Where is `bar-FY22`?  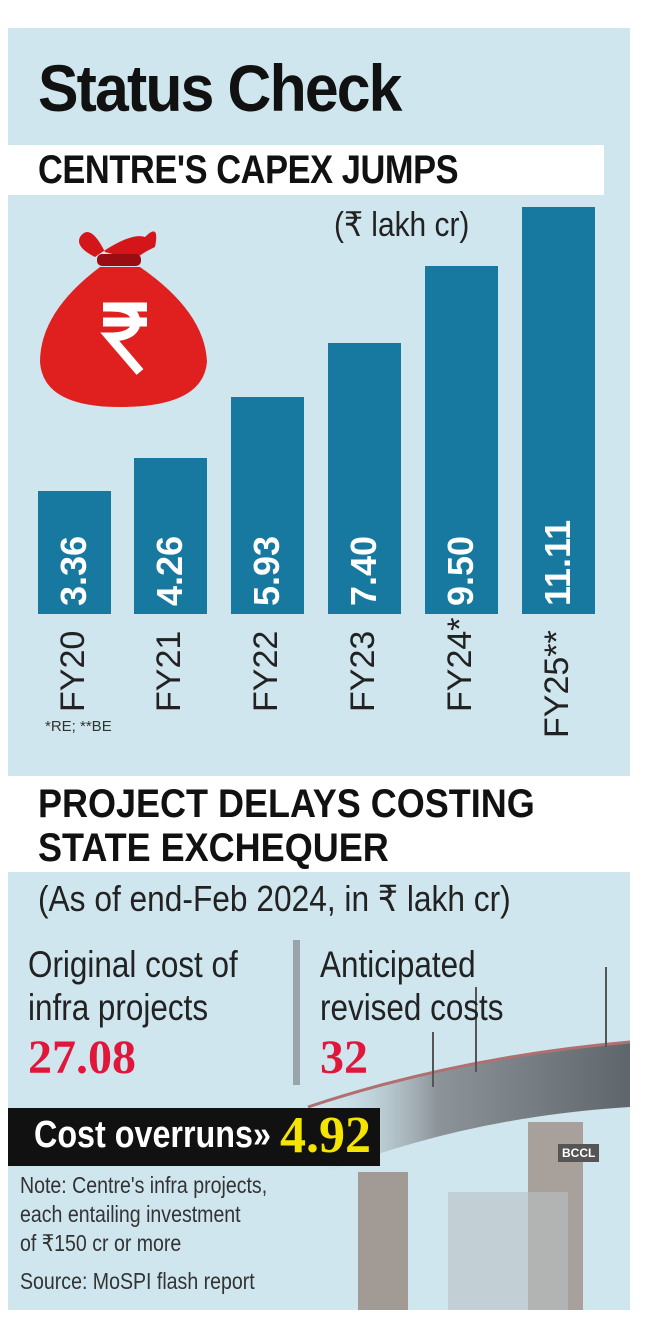
bar-FY22 is located at coordinates (267, 505).